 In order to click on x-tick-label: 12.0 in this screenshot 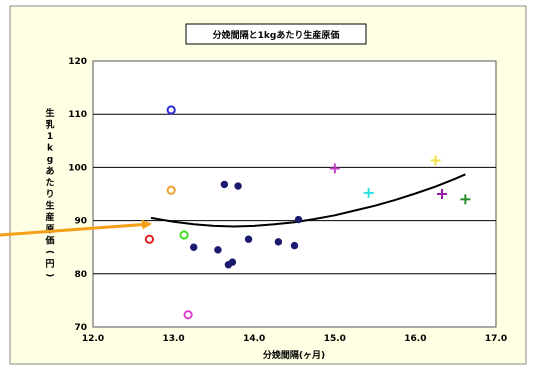, I will do `click(93, 339)`.